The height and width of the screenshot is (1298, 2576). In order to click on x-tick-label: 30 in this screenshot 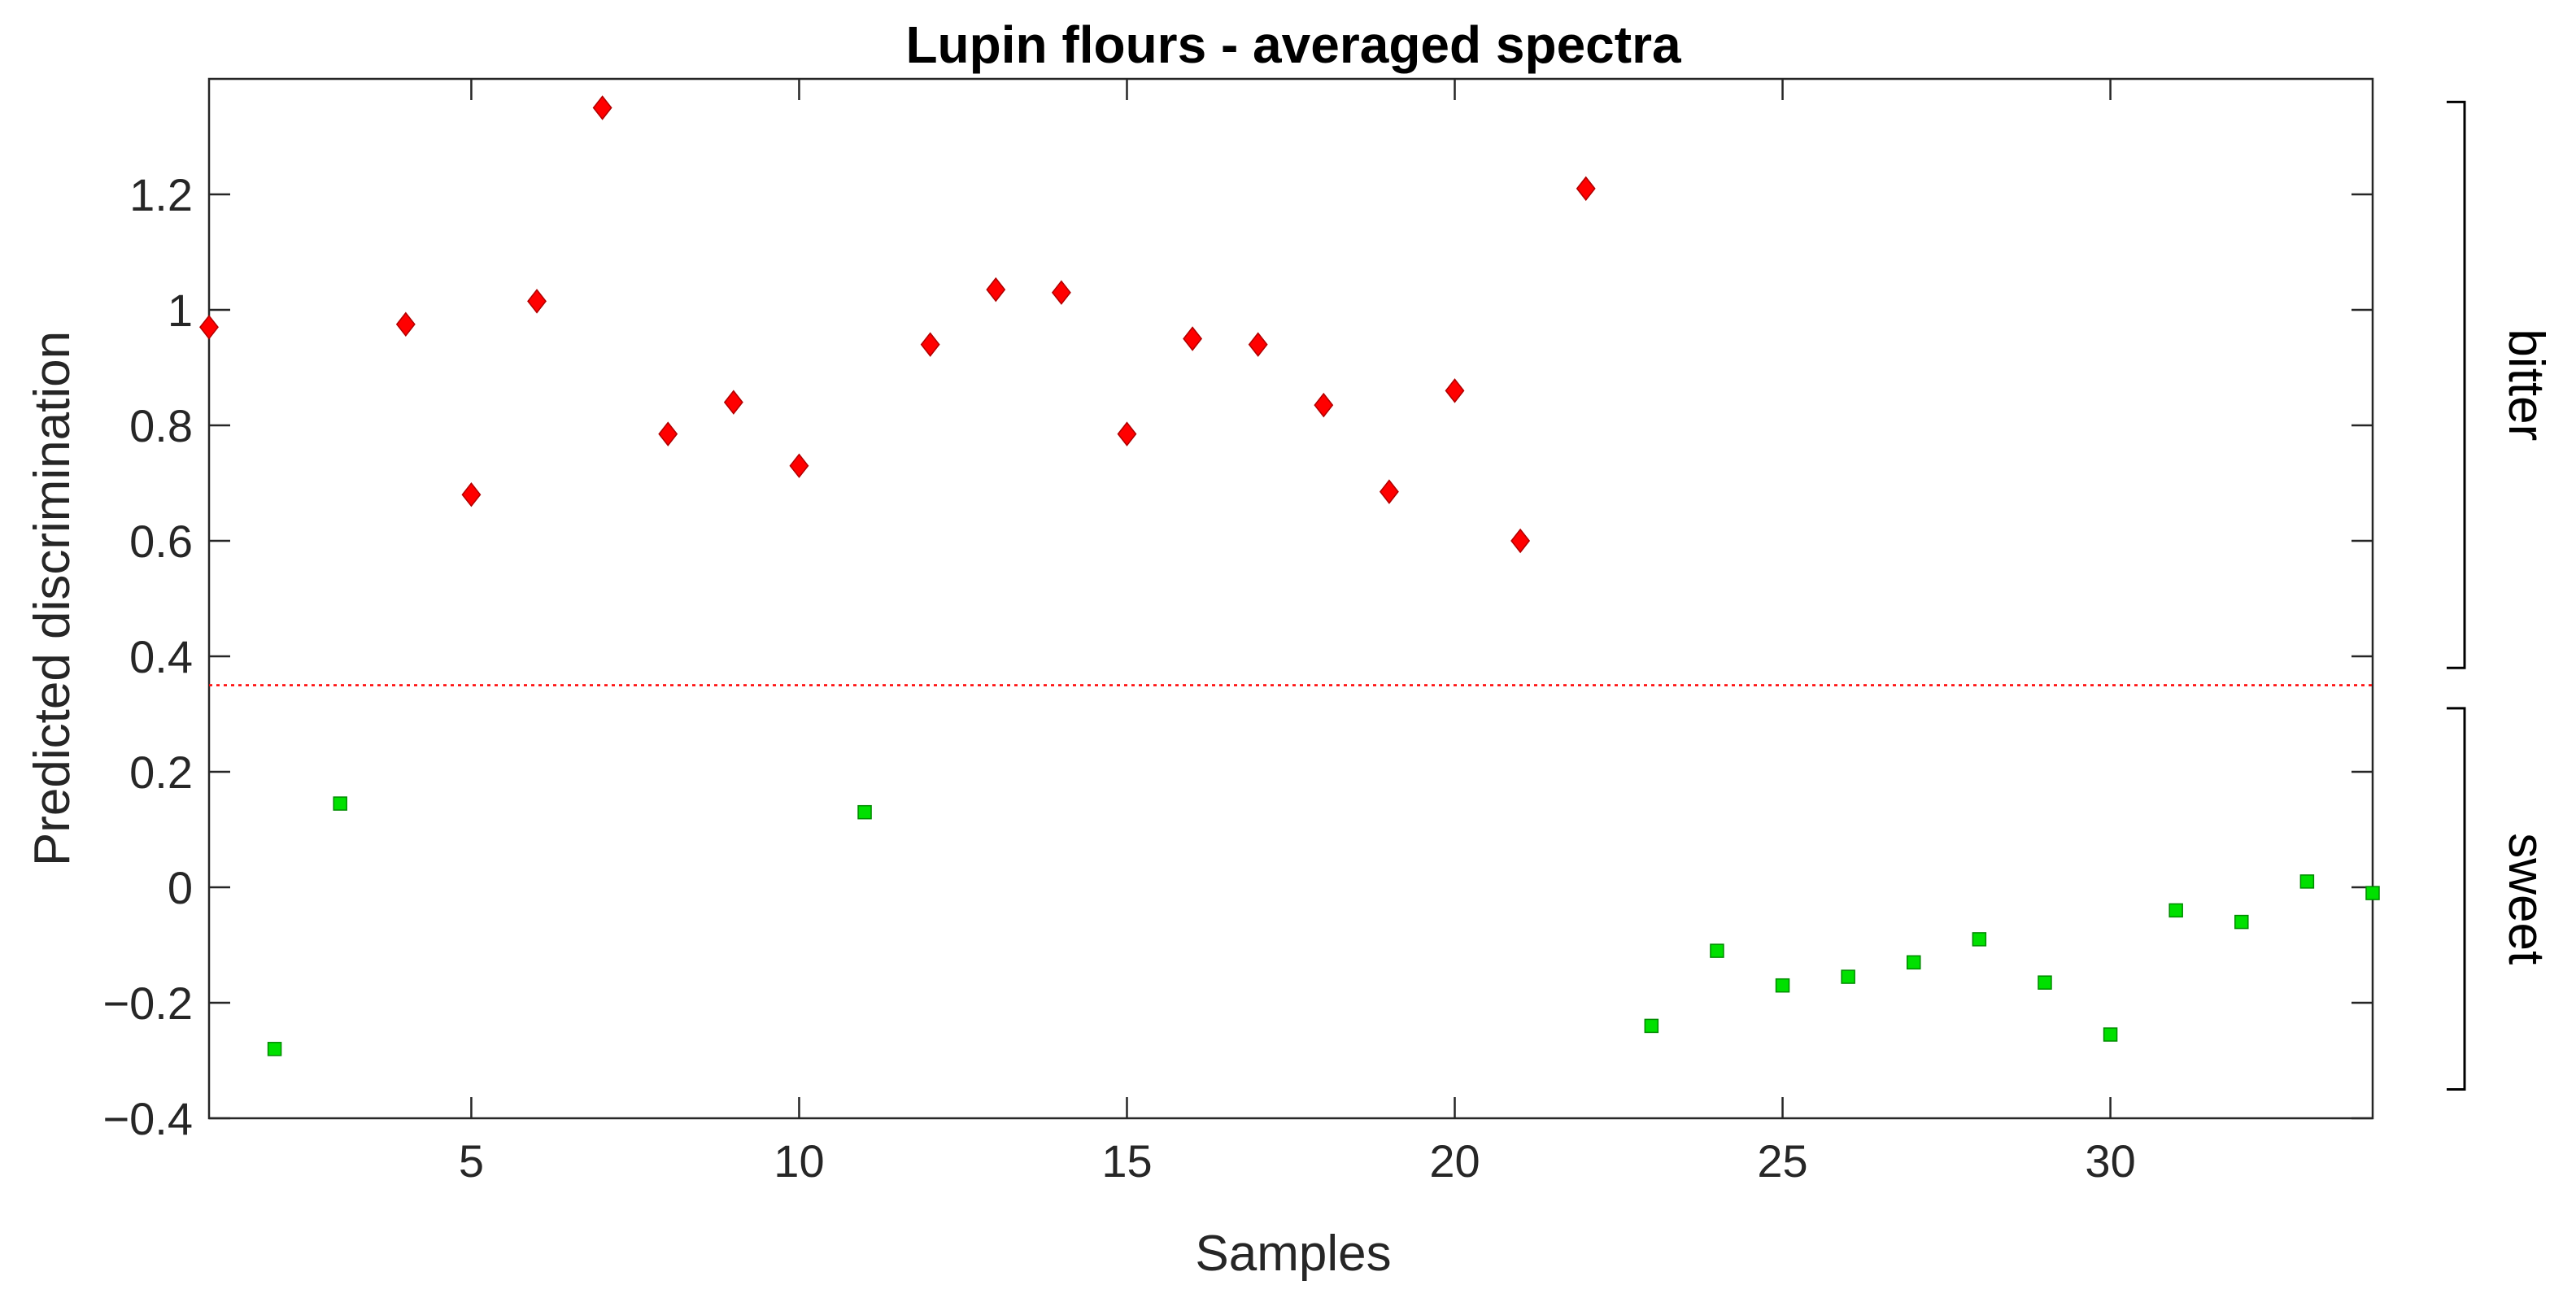, I will do `click(2110, 1161)`.